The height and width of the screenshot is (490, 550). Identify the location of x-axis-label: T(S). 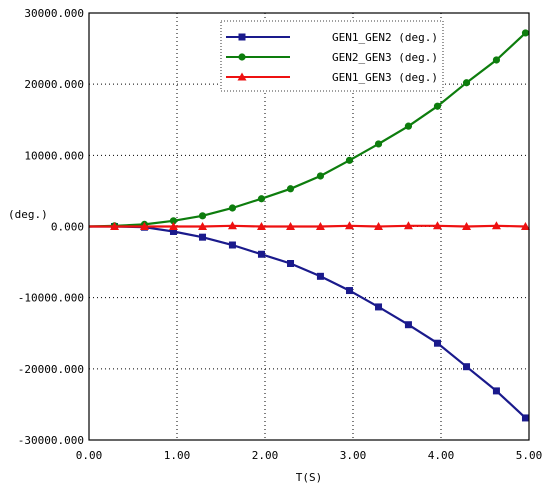
(309, 477).